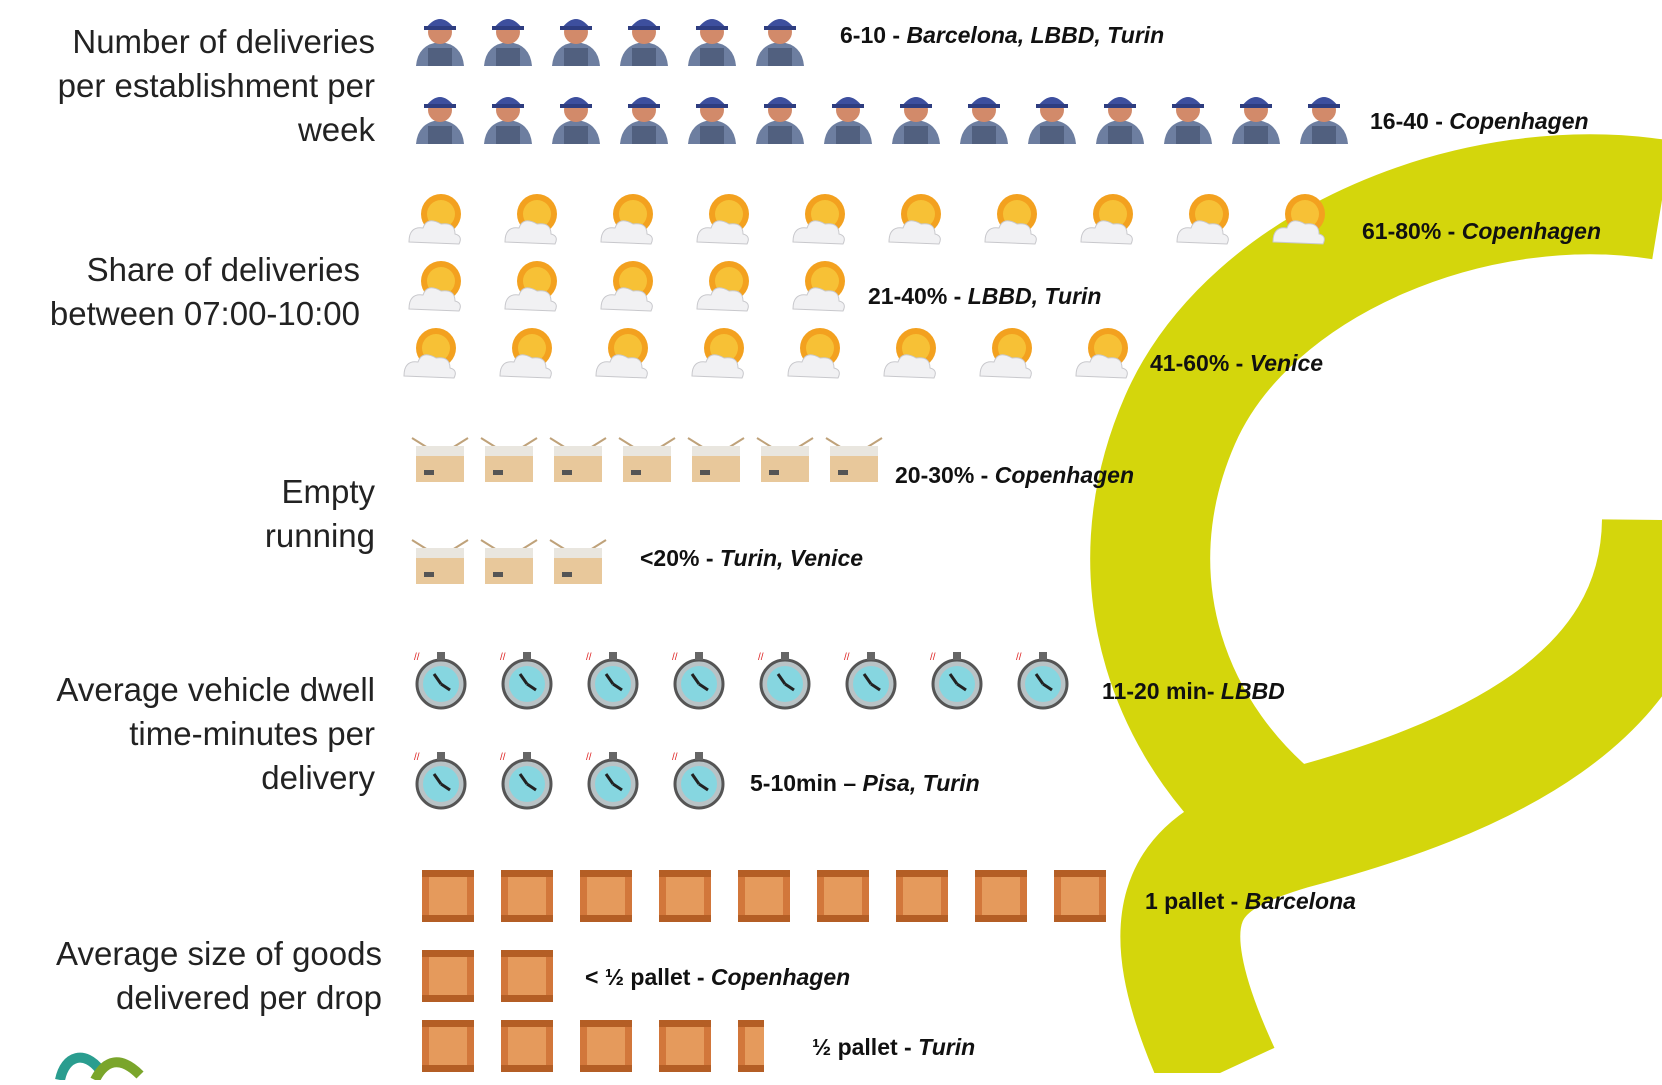 The image size is (1662, 1085). What do you see at coordinates (908, 296) in the screenshot?
I see `value-range: 21-40%` at bounding box center [908, 296].